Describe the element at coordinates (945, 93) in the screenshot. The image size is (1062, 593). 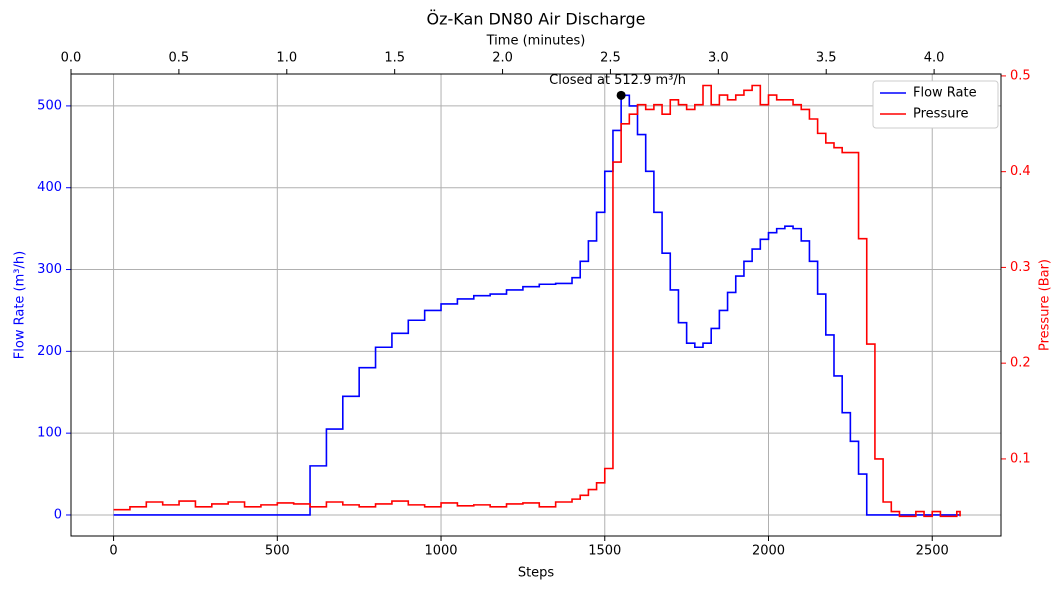
I see `legend-label: Flow Rate` at that location.